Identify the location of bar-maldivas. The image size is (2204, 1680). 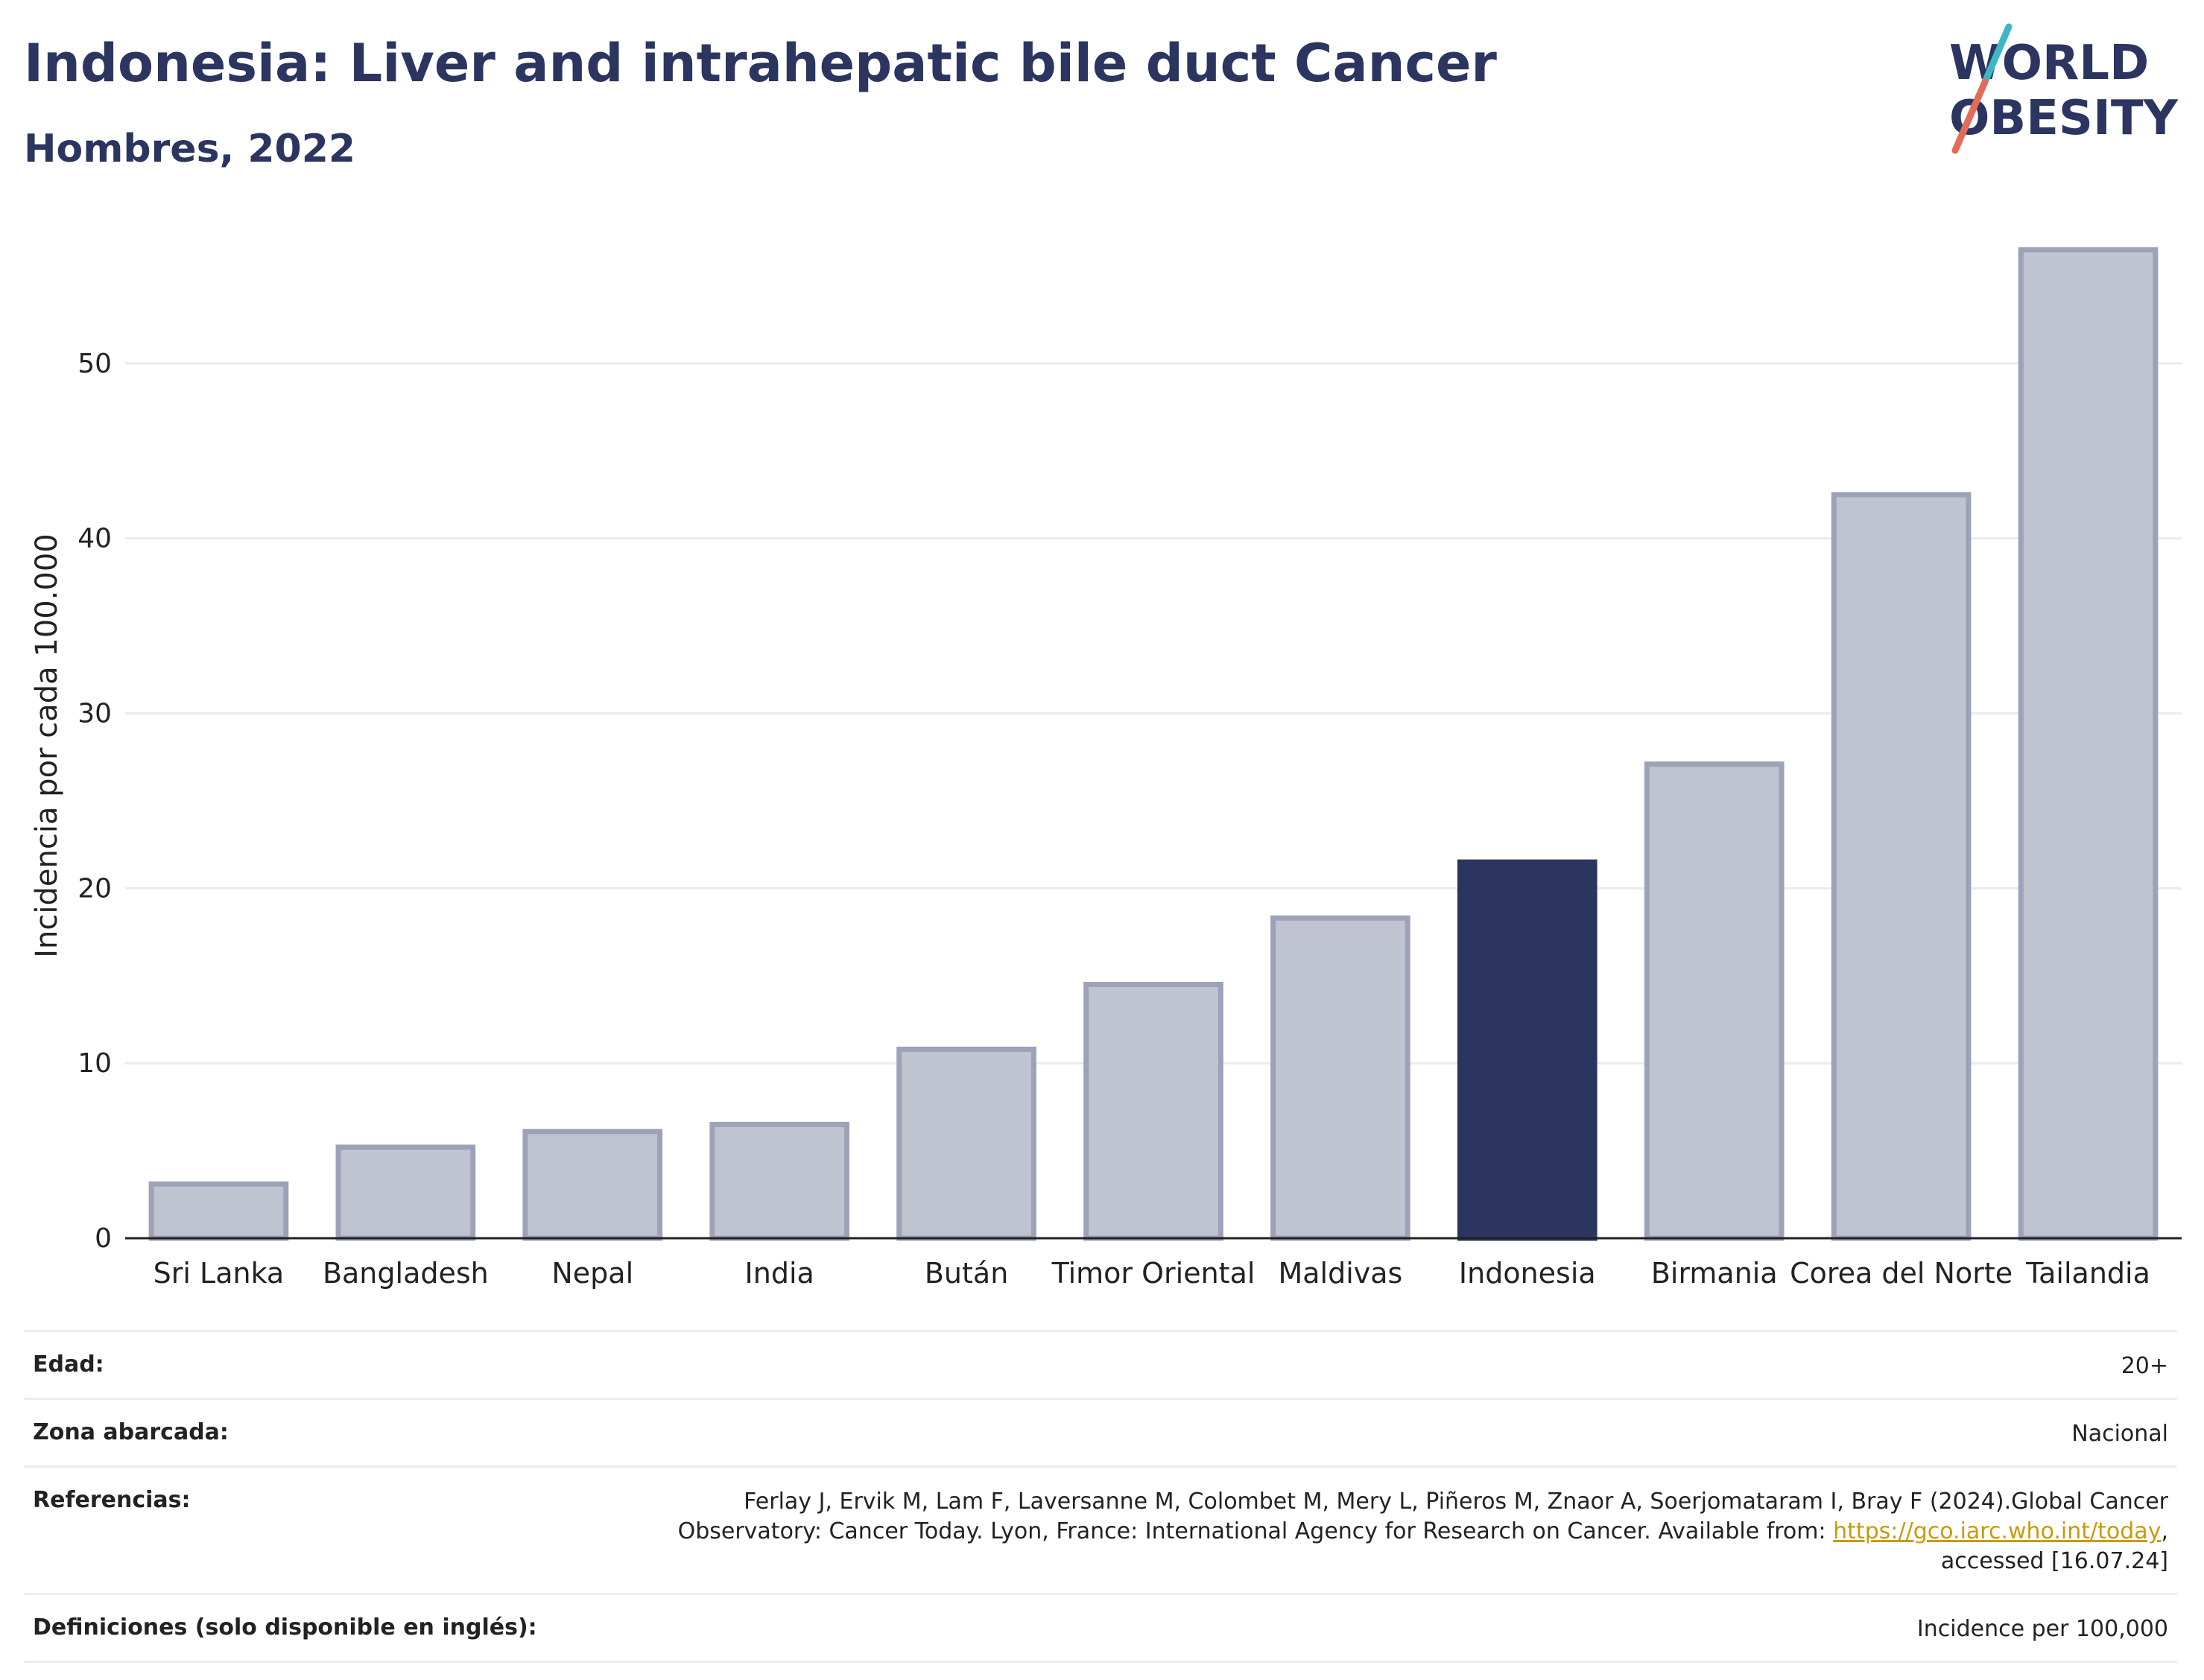
(1340, 1078).